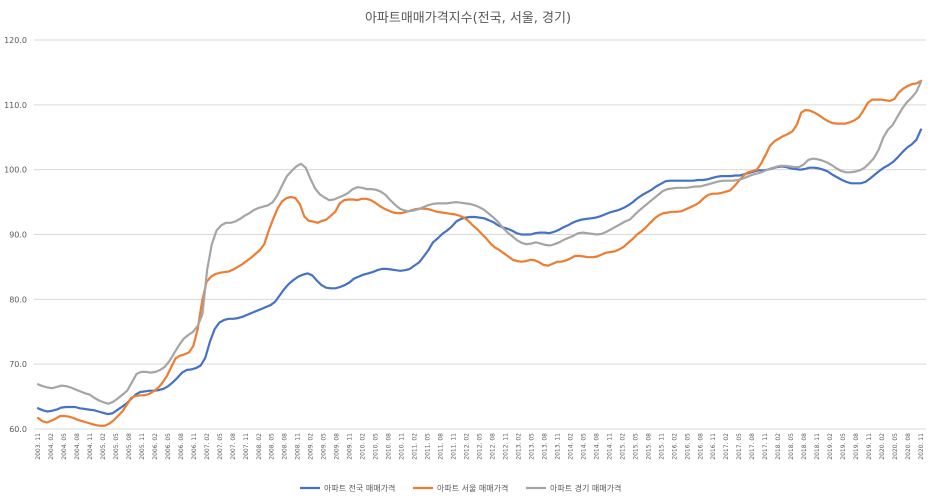 The height and width of the screenshot is (502, 936). I want to click on x-tick-label: 2019. 08, so click(856, 446).